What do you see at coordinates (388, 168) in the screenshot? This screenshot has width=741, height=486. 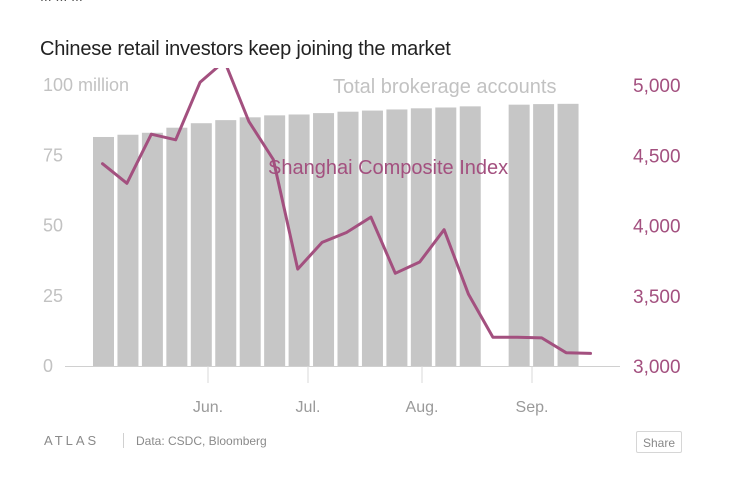 I see `annotation-shanghai-composite: Shanghai Composite Index` at bounding box center [388, 168].